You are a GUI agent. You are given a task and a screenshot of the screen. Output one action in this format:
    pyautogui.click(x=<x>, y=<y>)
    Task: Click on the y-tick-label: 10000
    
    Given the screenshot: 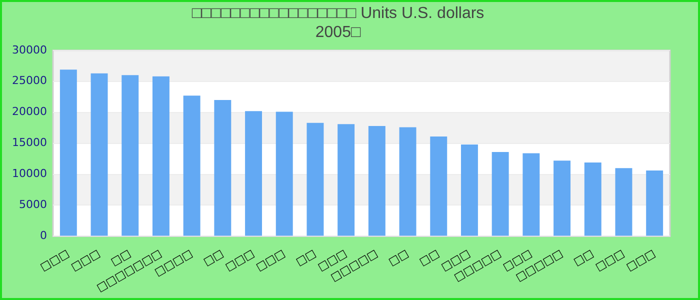 What is the action you would take?
    pyautogui.click(x=29, y=173)
    